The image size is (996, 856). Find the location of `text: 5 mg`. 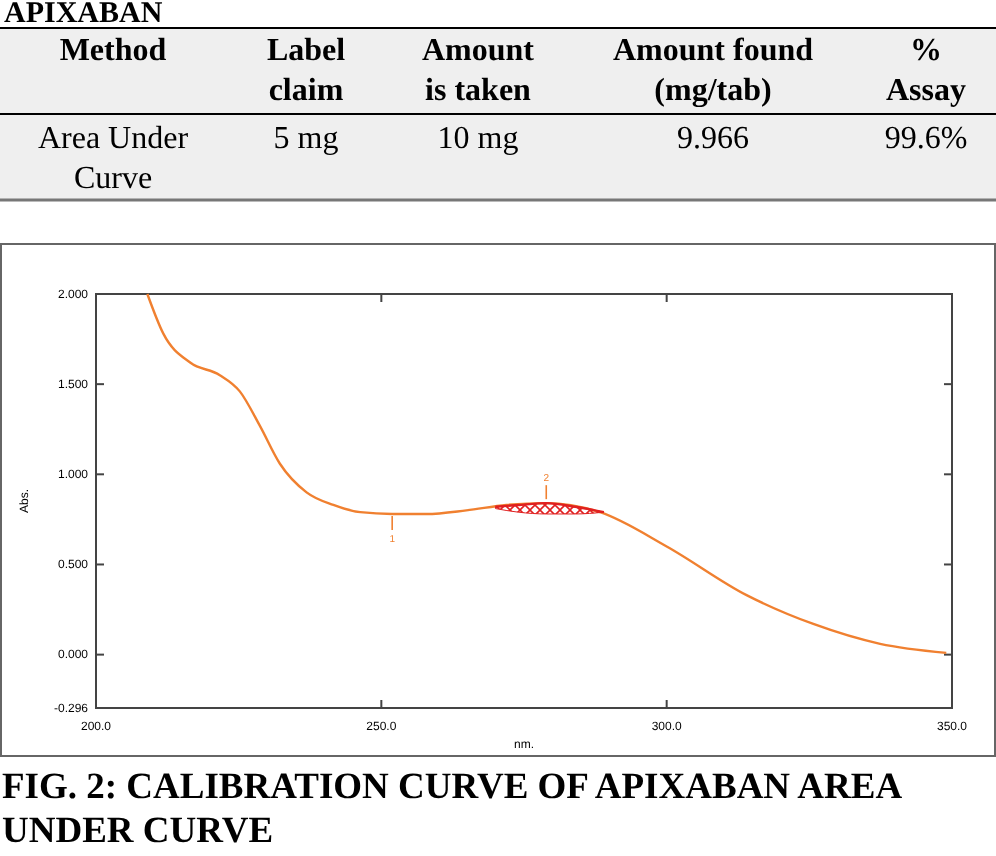

text: 5 mg is located at coordinates (306, 139).